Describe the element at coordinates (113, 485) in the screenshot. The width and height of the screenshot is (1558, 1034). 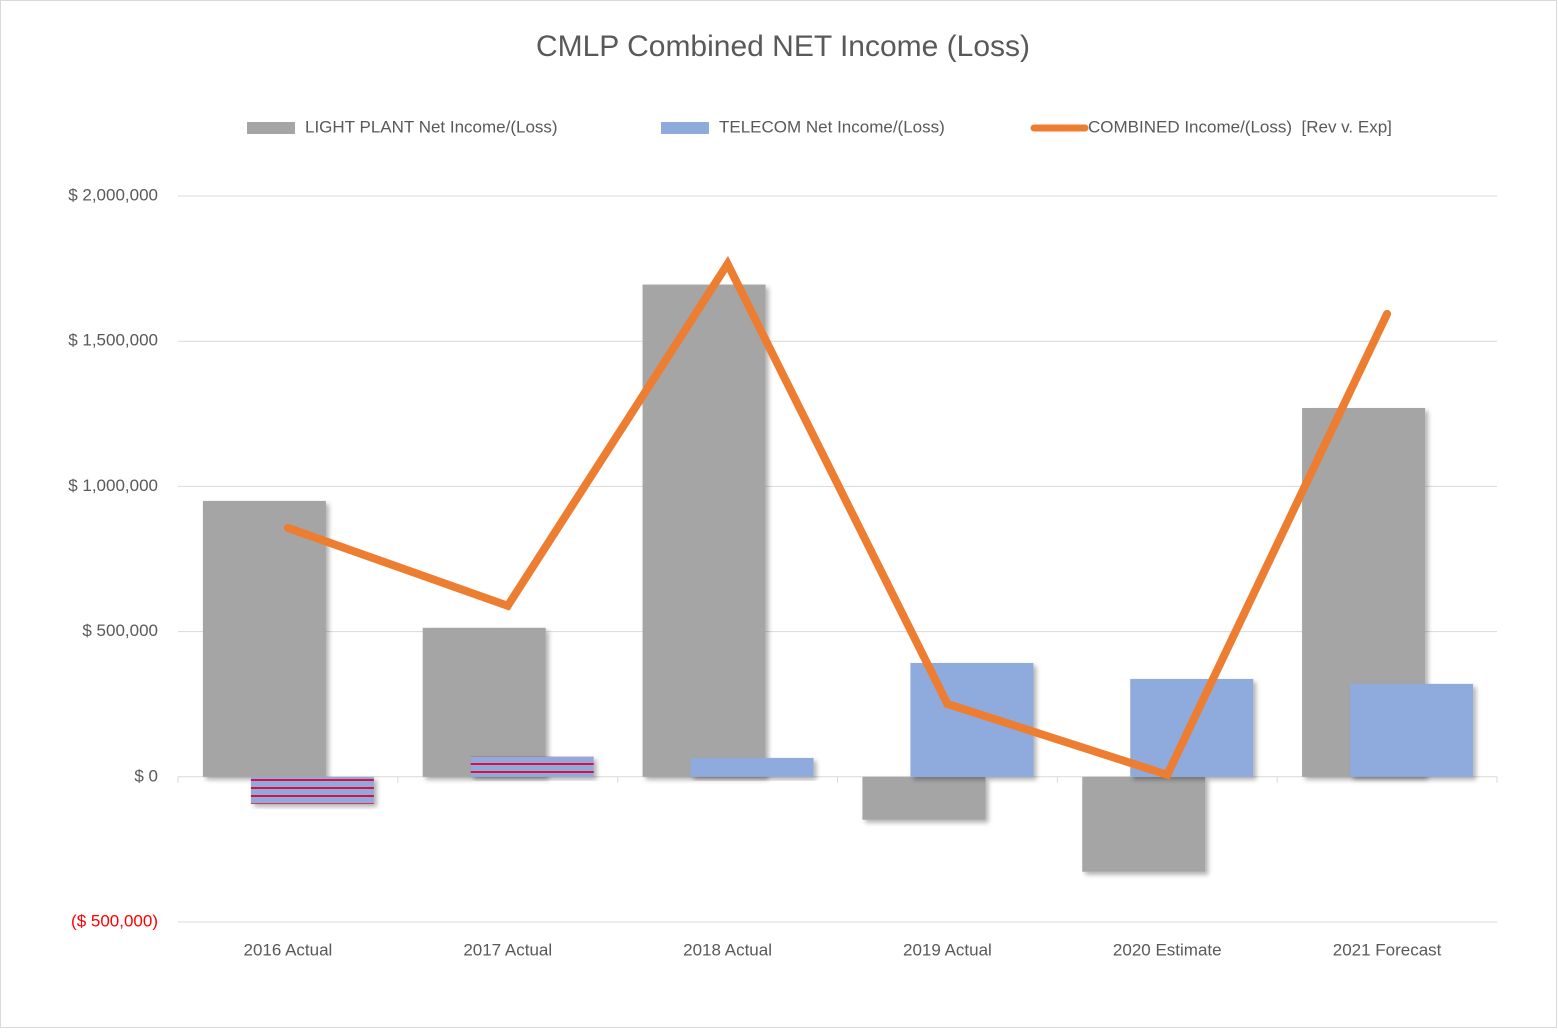
I see `y-tick-label: $ 1,000,000` at that location.